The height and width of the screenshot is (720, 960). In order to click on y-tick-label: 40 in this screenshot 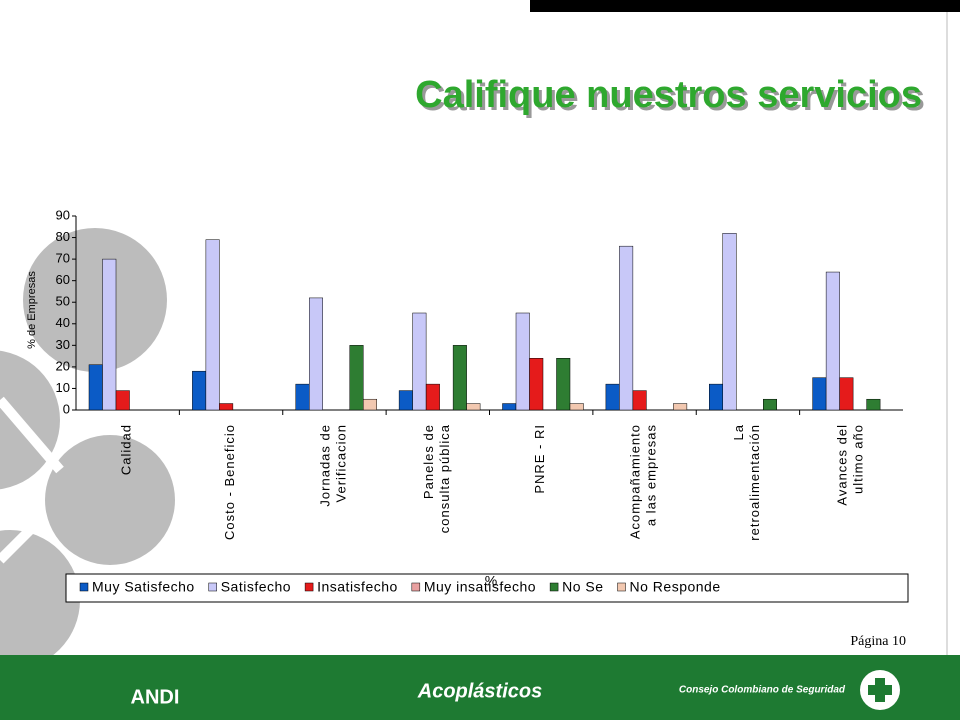, I will do `click(63, 322)`.